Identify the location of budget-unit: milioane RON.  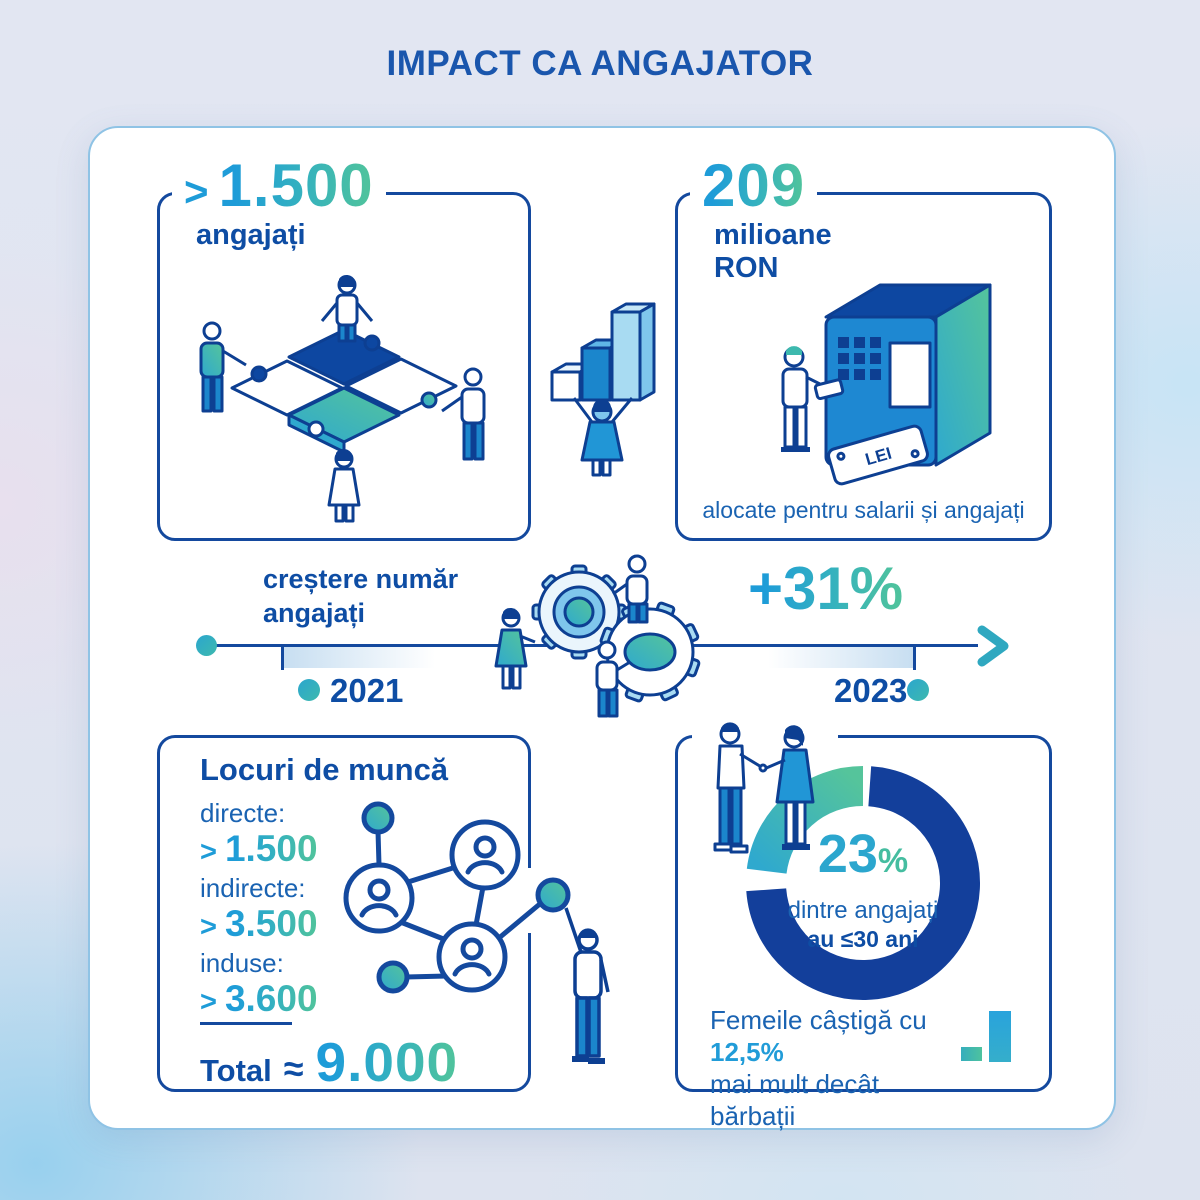
(773, 251).